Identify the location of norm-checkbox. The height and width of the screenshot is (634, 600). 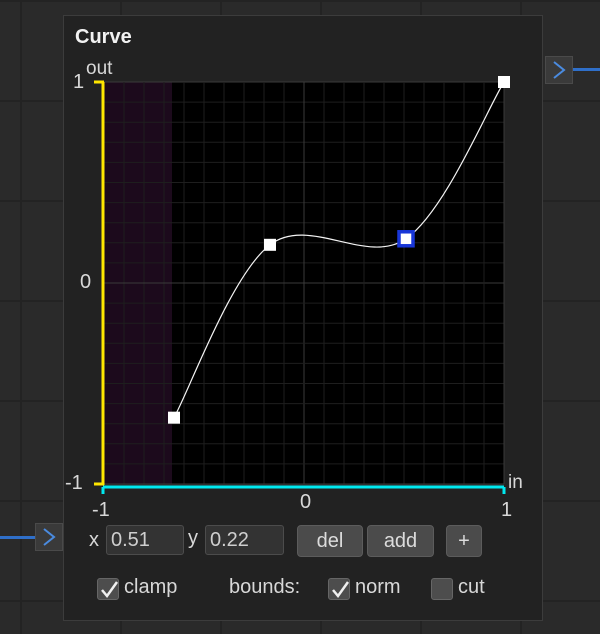
(339, 589).